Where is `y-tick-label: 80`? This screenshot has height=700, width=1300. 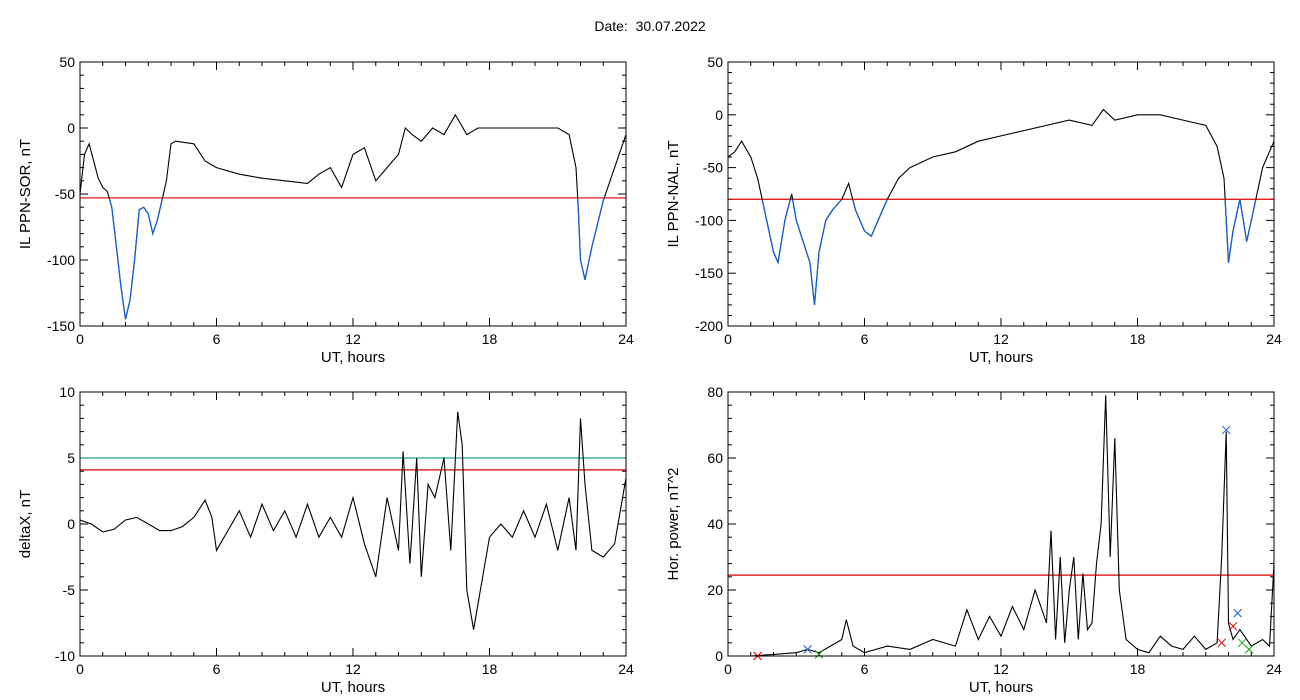 y-tick-label: 80 is located at coordinates (715, 392).